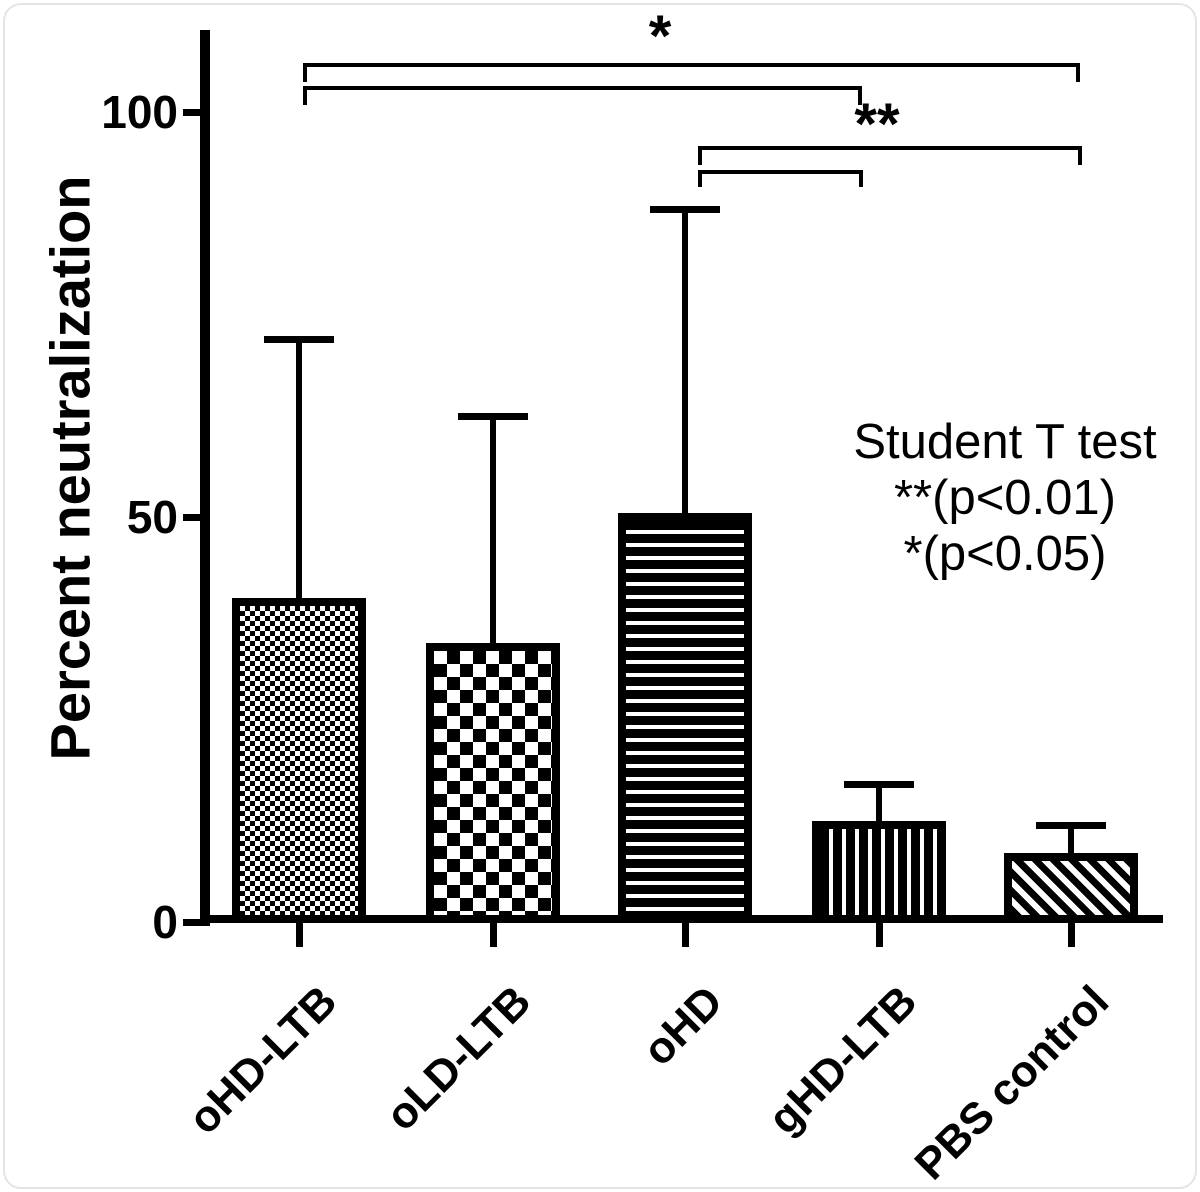 The height and width of the screenshot is (1192, 1200). I want to click on error-bar-stem-ohd-ltb, so click(299, 471).